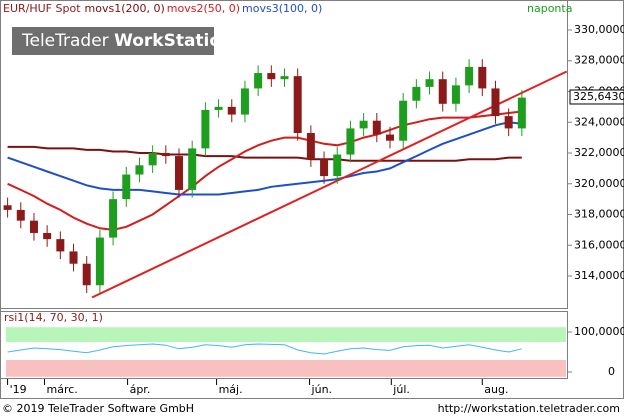 The height and width of the screenshot is (417, 624). What do you see at coordinates (599, 60) in the screenshot?
I see `y-tick-label: 328,0000` at bounding box center [599, 60].